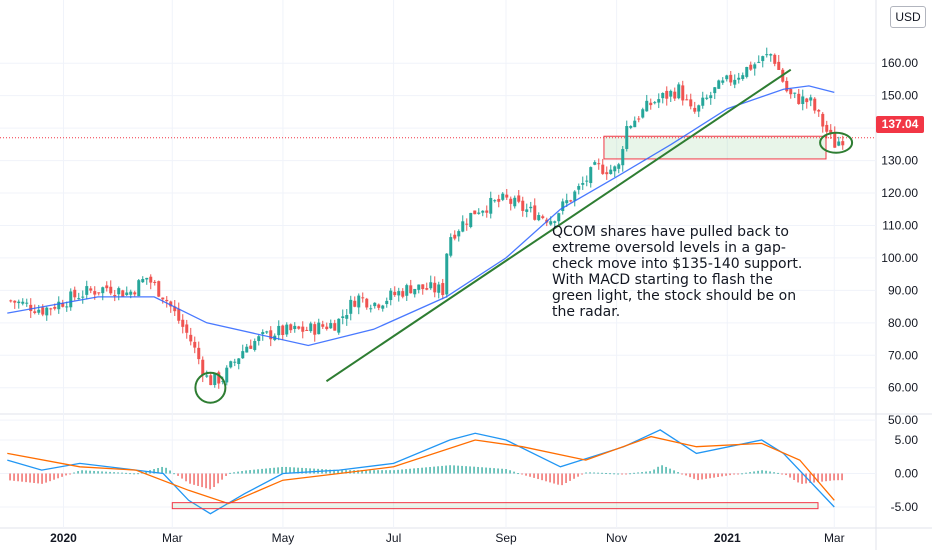 The image size is (932, 555). What do you see at coordinates (63, 538) in the screenshot?
I see `time-tick-label: 2020` at bounding box center [63, 538].